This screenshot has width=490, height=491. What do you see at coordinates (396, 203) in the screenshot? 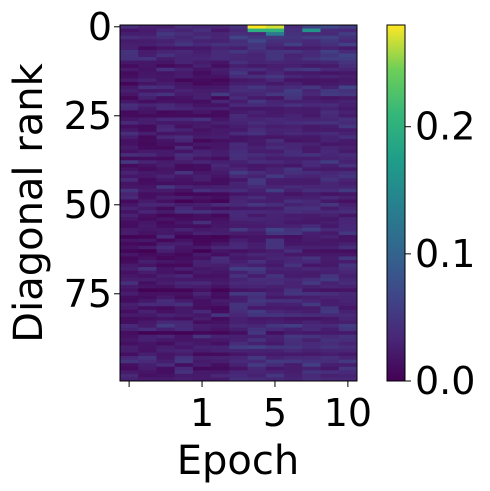
I see `colorbar` at bounding box center [396, 203].